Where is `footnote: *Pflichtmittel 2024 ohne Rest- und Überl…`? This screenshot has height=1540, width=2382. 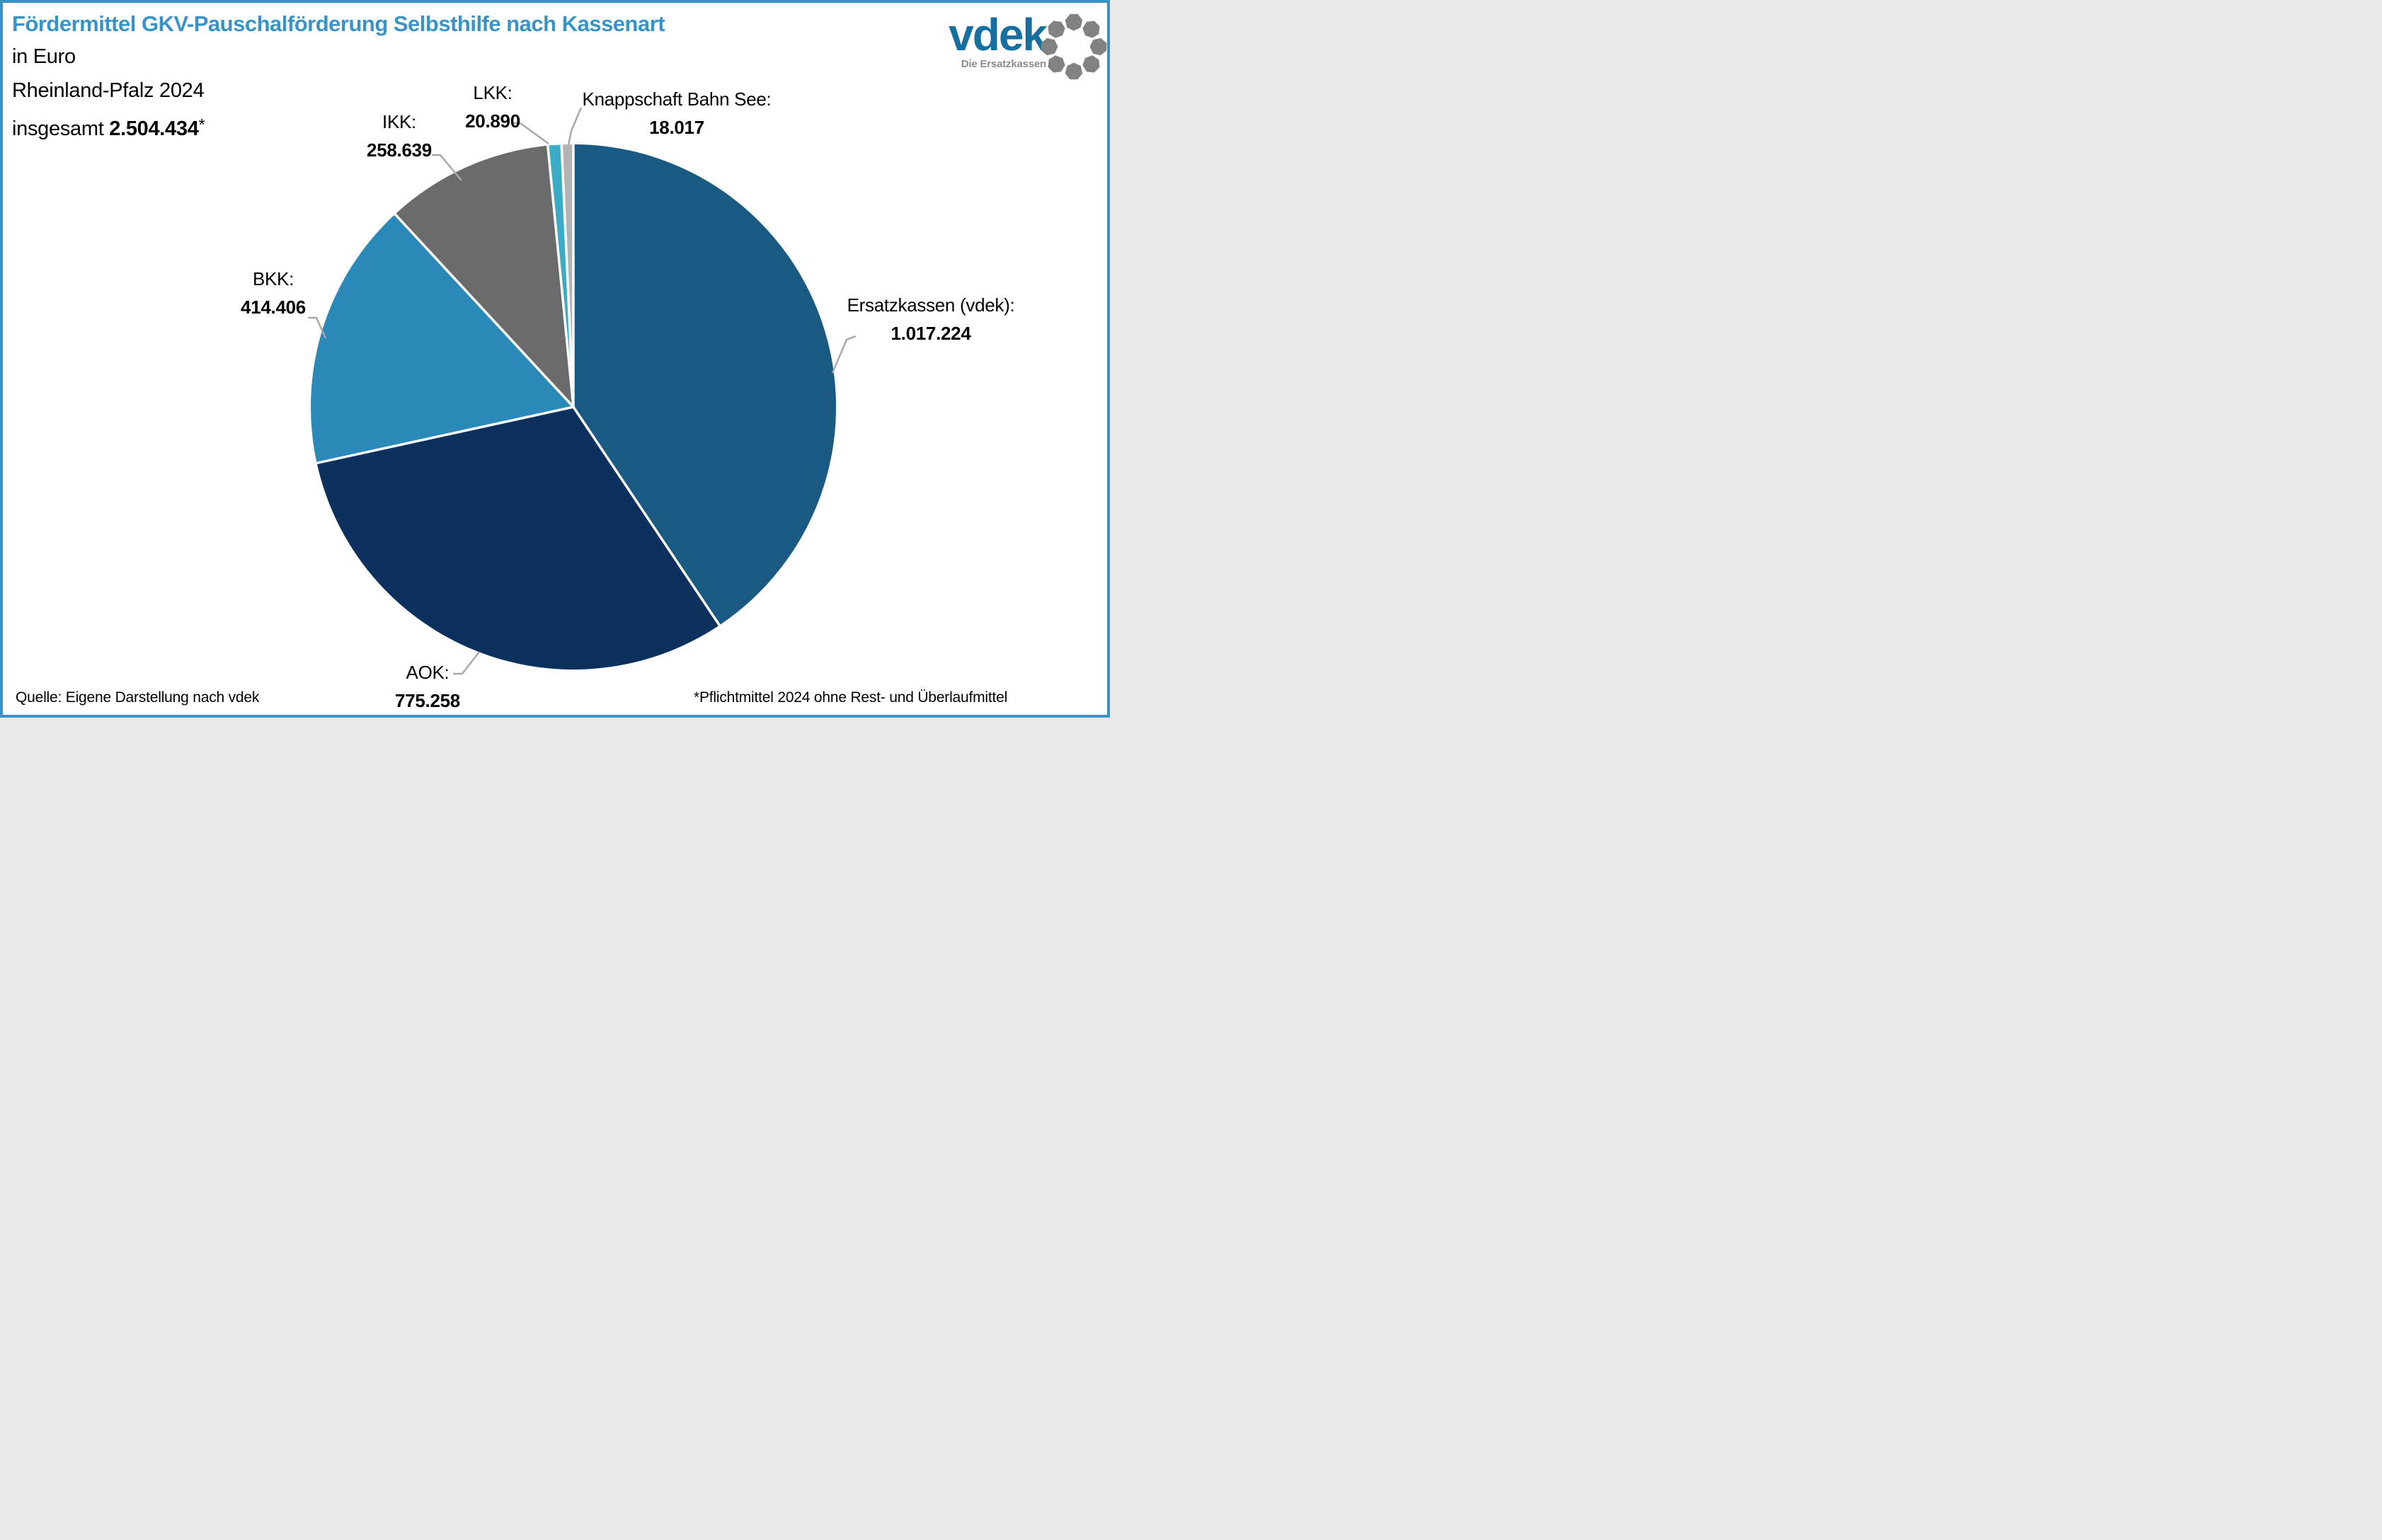 footnote: *Pflichtmittel 2024 ohne Rest- und Überl… is located at coordinates (851, 698).